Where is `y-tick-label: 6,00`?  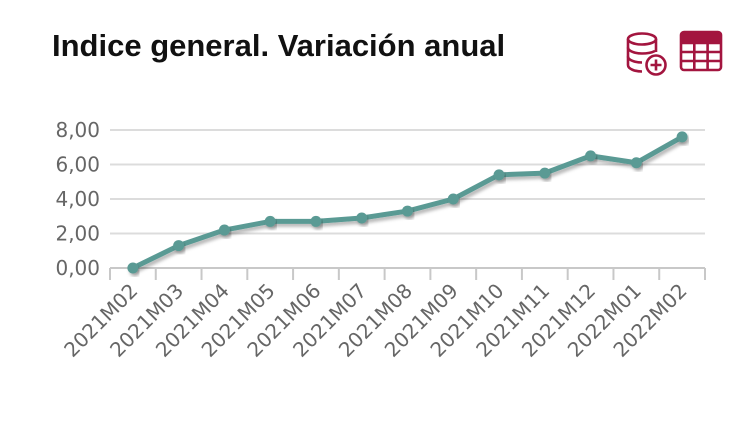
y-tick-label: 6,00 is located at coordinates (77, 165).